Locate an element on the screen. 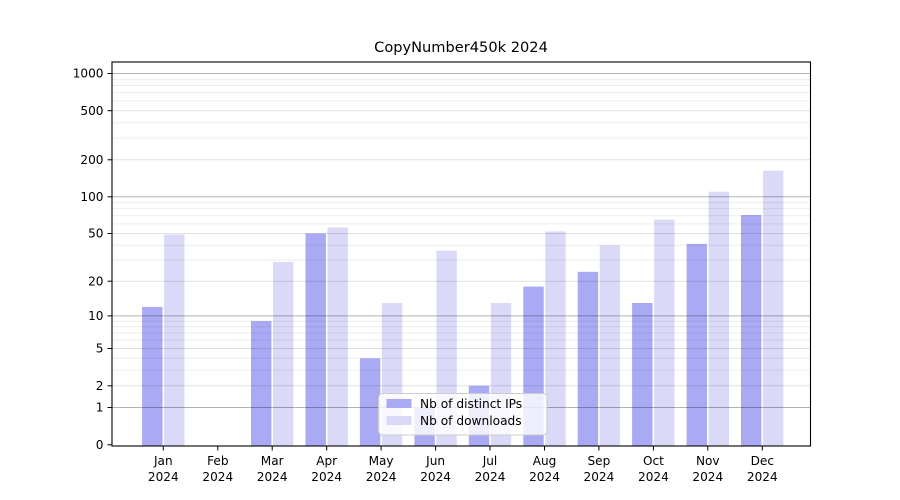 The width and height of the screenshot is (900, 500). x-tick-label-year-jan: 2024 is located at coordinates (163, 477).